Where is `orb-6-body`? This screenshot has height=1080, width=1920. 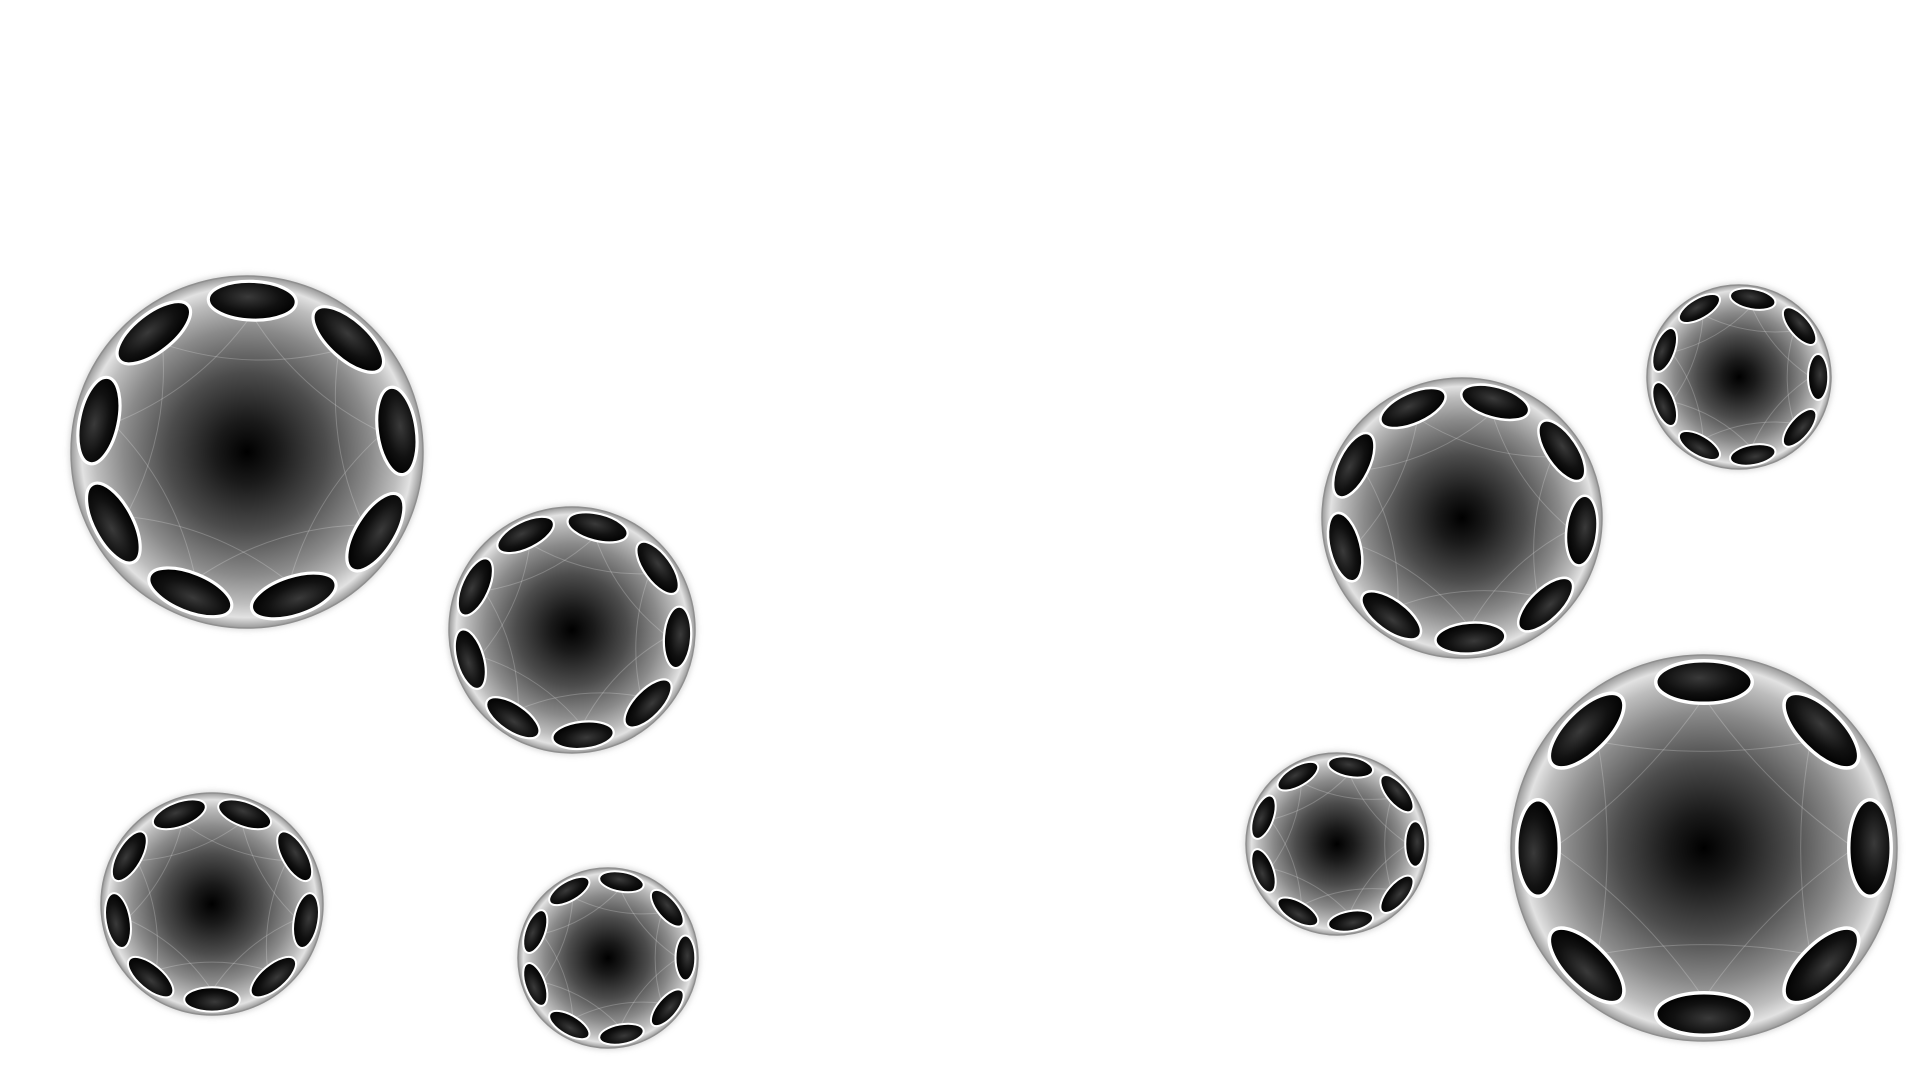
orb-6-body is located at coordinates (1739, 377).